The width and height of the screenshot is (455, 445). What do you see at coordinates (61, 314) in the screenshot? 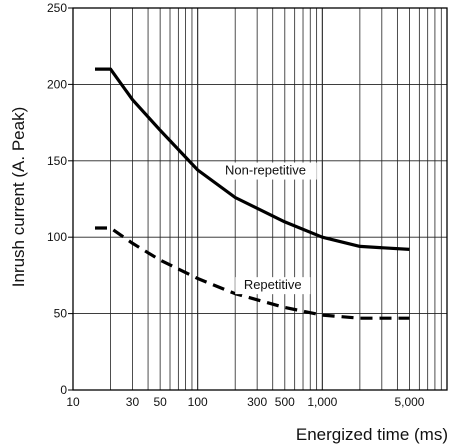
I see `y-tick-label: 50` at bounding box center [61, 314].